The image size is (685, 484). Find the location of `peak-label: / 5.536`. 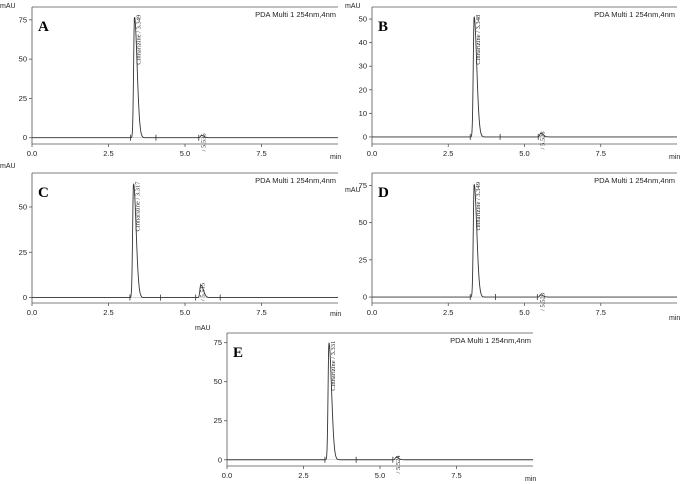

peak-label: / 5.536 is located at coordinates (203, 142).